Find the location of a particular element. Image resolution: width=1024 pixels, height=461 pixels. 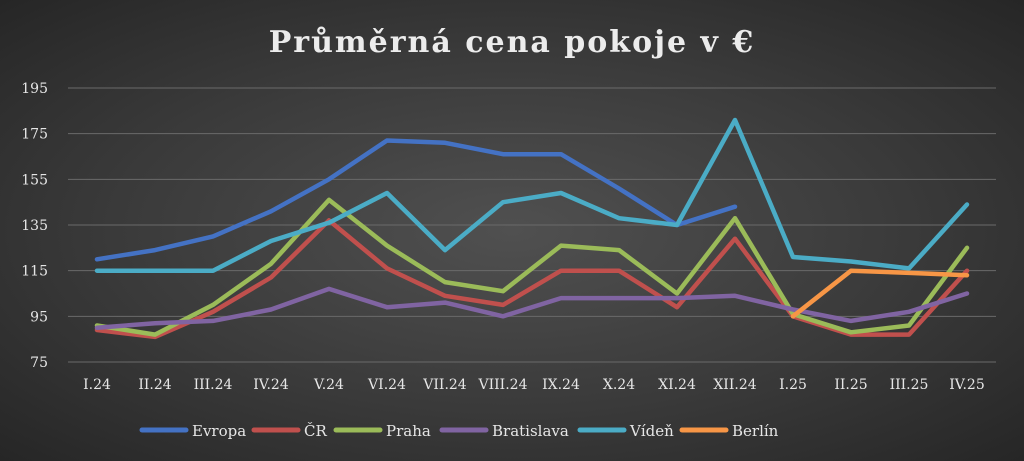

legend-label: Bratislava is located at coordinates (530, 431).